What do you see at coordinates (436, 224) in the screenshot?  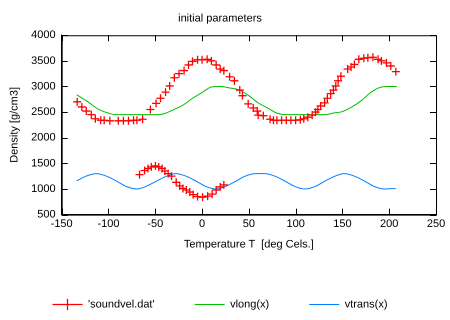 I see `x-tick-label: 250` at bounding box center [436, 224].